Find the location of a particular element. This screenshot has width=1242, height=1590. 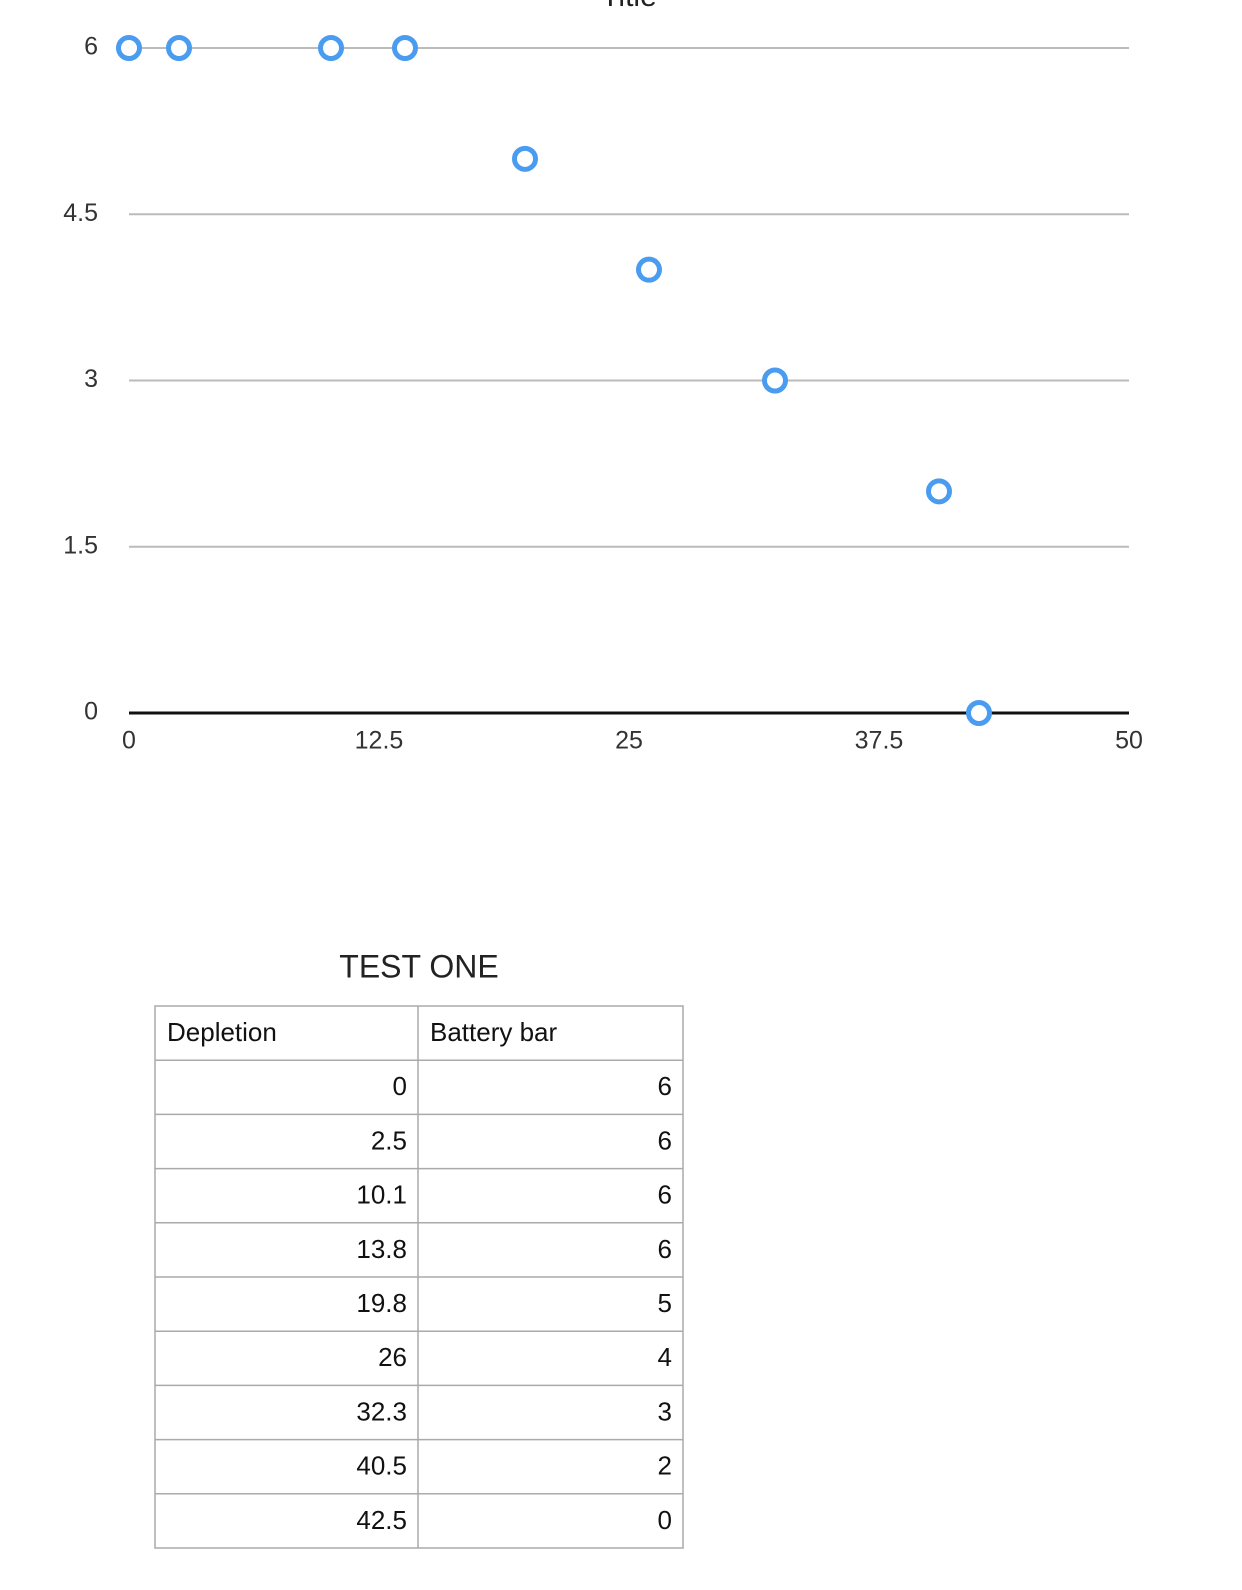

table-title: TEST ONE is located at coordinates (418, 966).